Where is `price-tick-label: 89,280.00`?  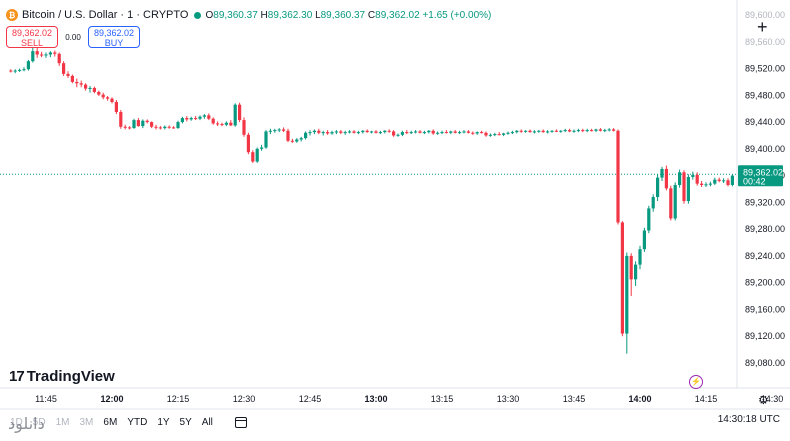 price-tick-label: 89,280.00 is located at coordinates (765, 229).